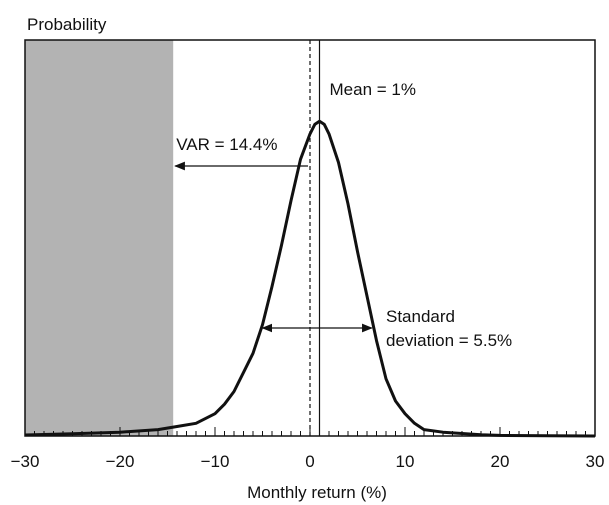 The height and width of the screenshot is (505, 609). Describe the element at coordinates (309, 461) in the screenshot. I see `x-tick-label: 0` at that location.